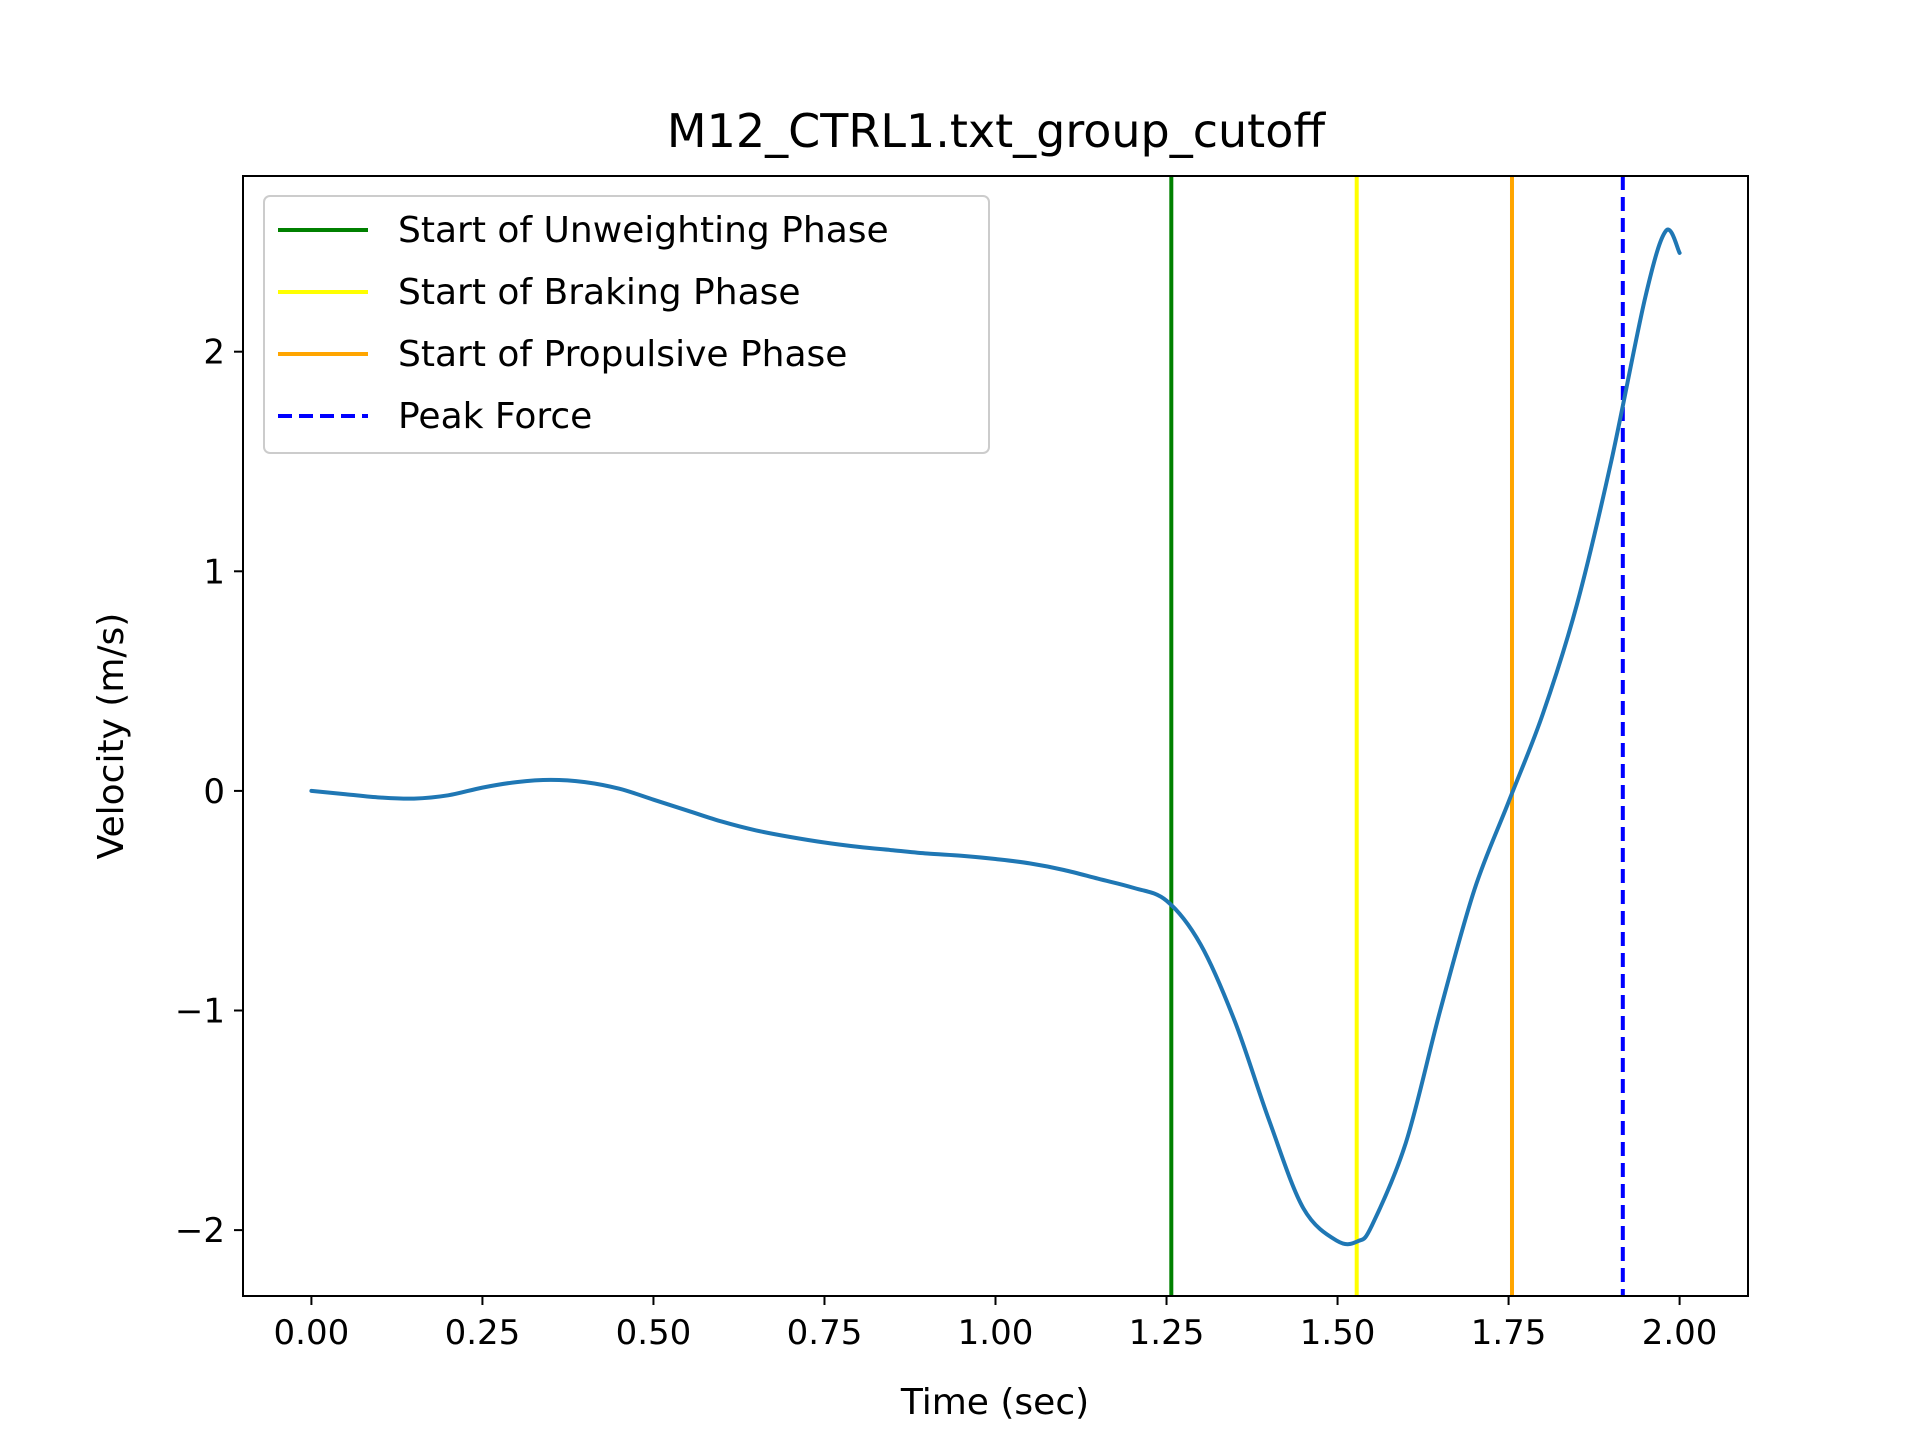 This screenshot has height=1440, width=1920. What do you see at coordinates (825, 1333) in the screenshot?
I see `x-tick-label: 0.75` at bounding box center [825, 1333].